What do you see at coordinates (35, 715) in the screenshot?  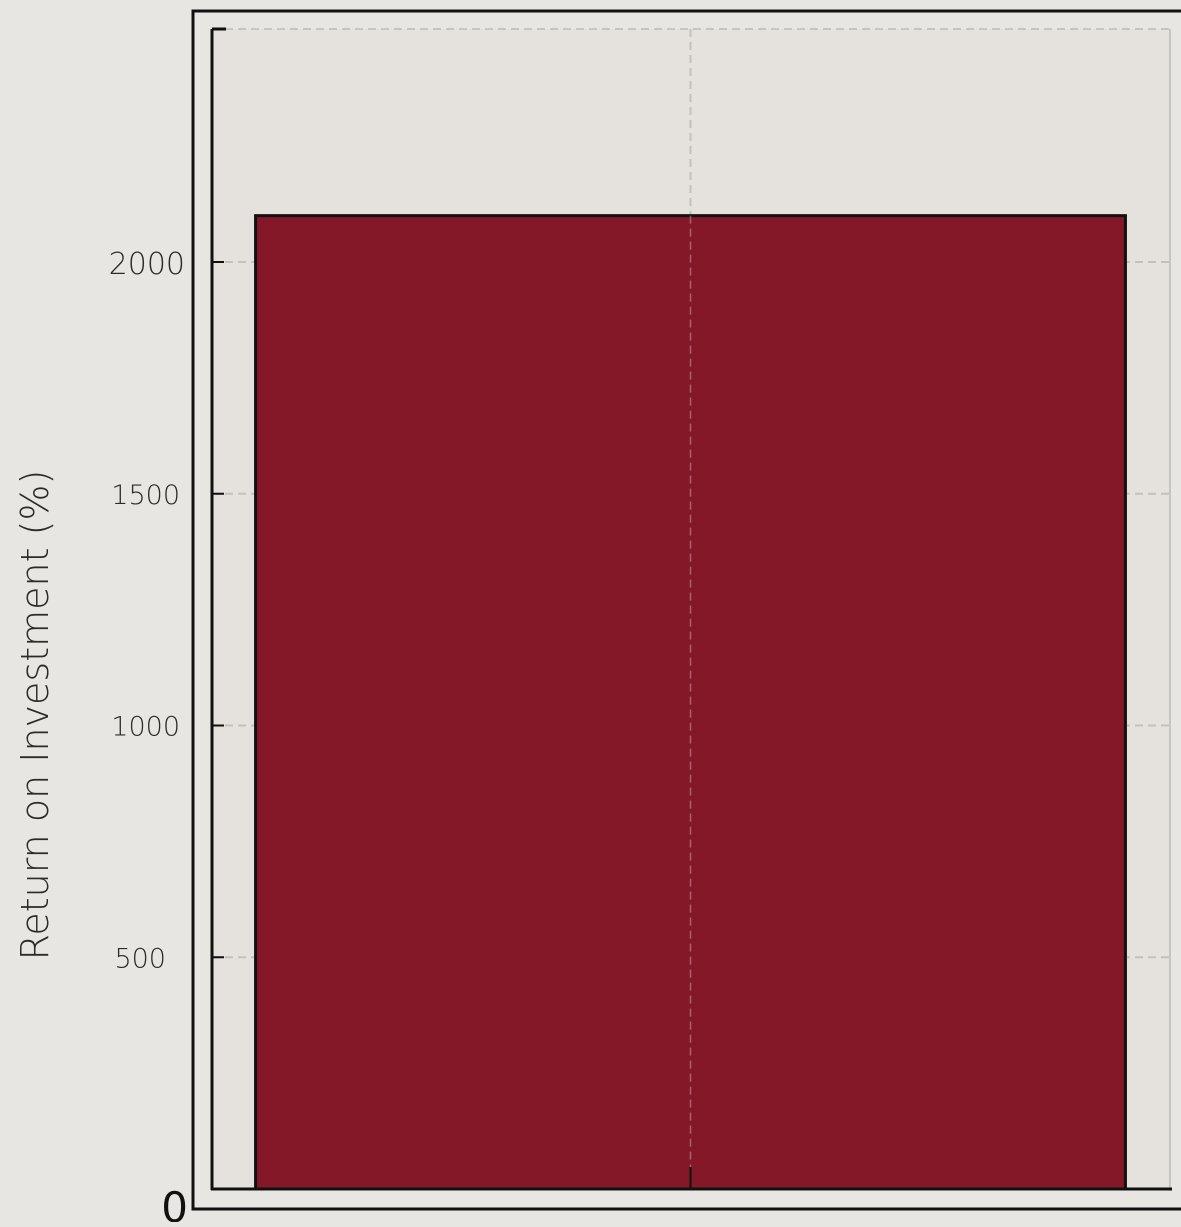 I see `y-axis-label: Return on Investment (%)` at bounding box center [35, 715].